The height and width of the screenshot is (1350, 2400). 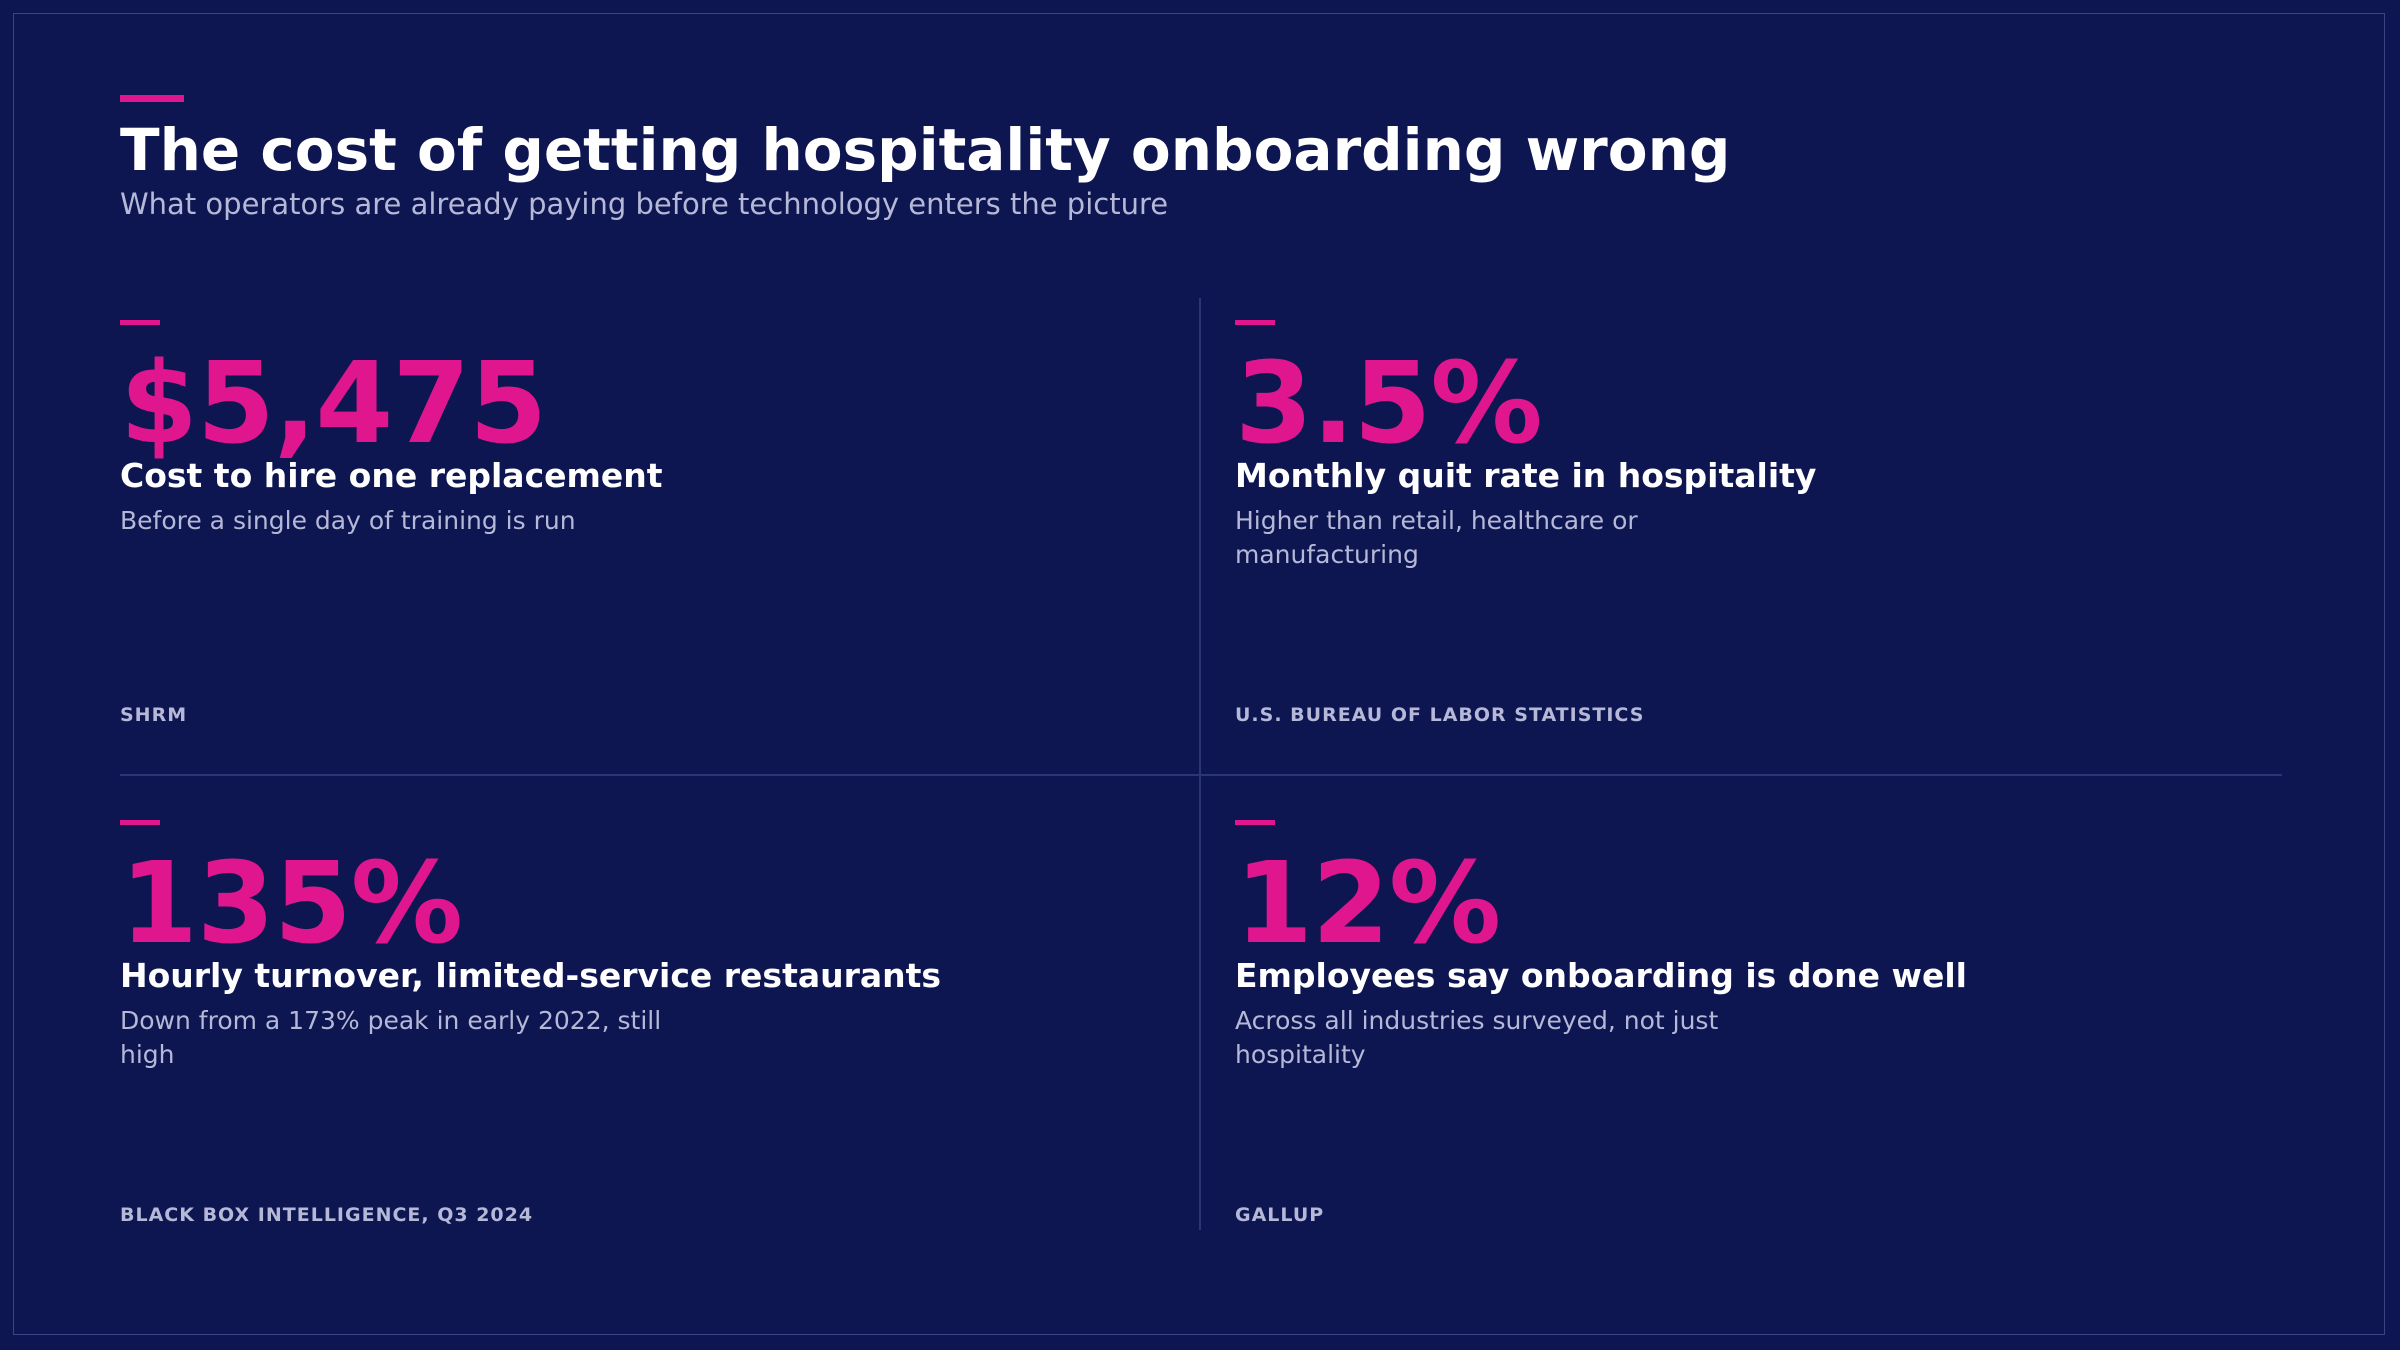 I want to click on stat-value: 135%, so click(x=291, y=904).